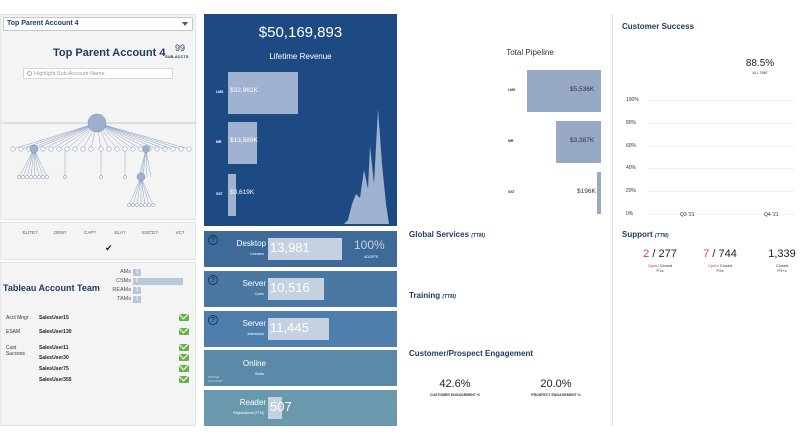 Image resolution: width=800 pixels, height=440 pixels. Describe the element at coordinates (150, 232) in the screenshot. I see `flag-label-4: ESC'D?` at that location.